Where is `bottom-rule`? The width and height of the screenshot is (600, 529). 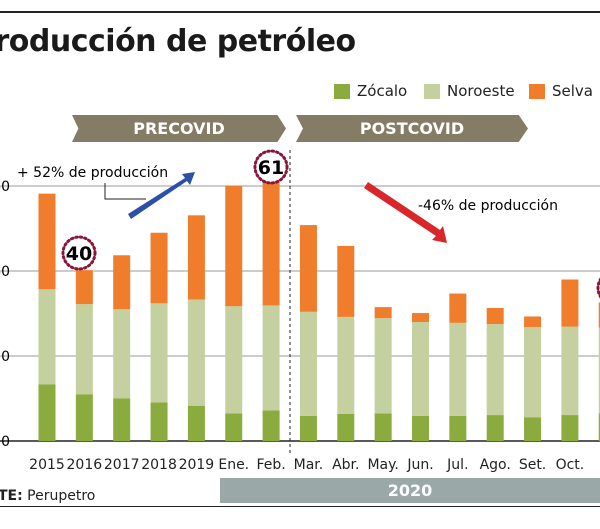 bottom-rule is located at coordinates (300, 506).